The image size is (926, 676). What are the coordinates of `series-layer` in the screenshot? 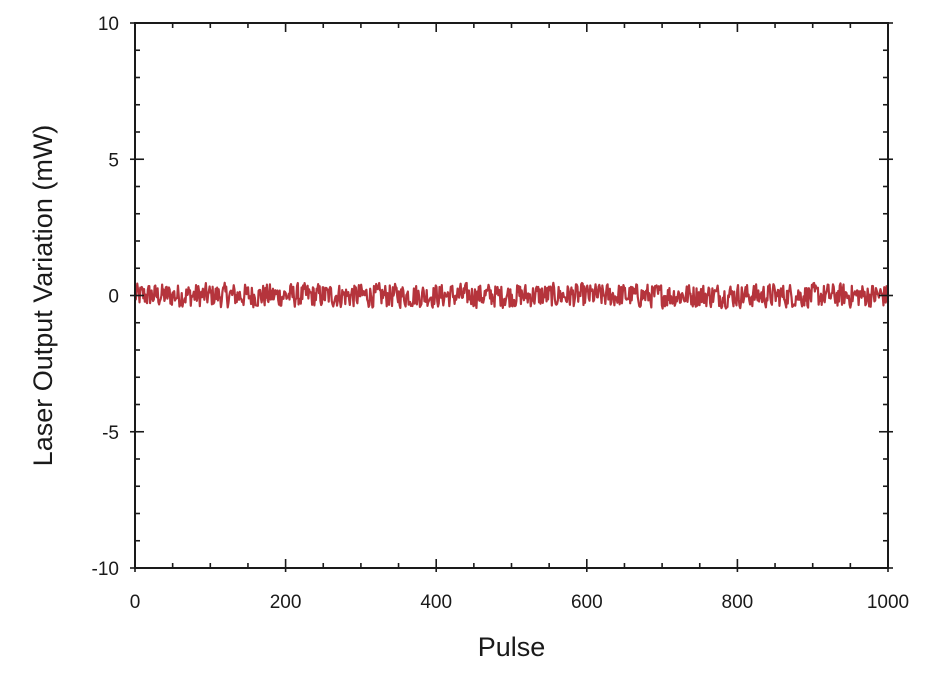 It's located at (511, 295).